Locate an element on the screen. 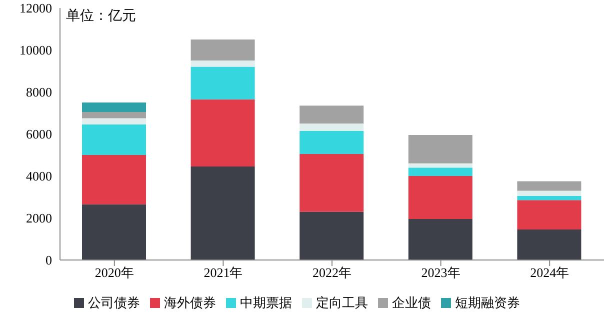 This screenshot has width=614, height=316. x-tick-label: 2022年 is located at coordinates (332, 272).